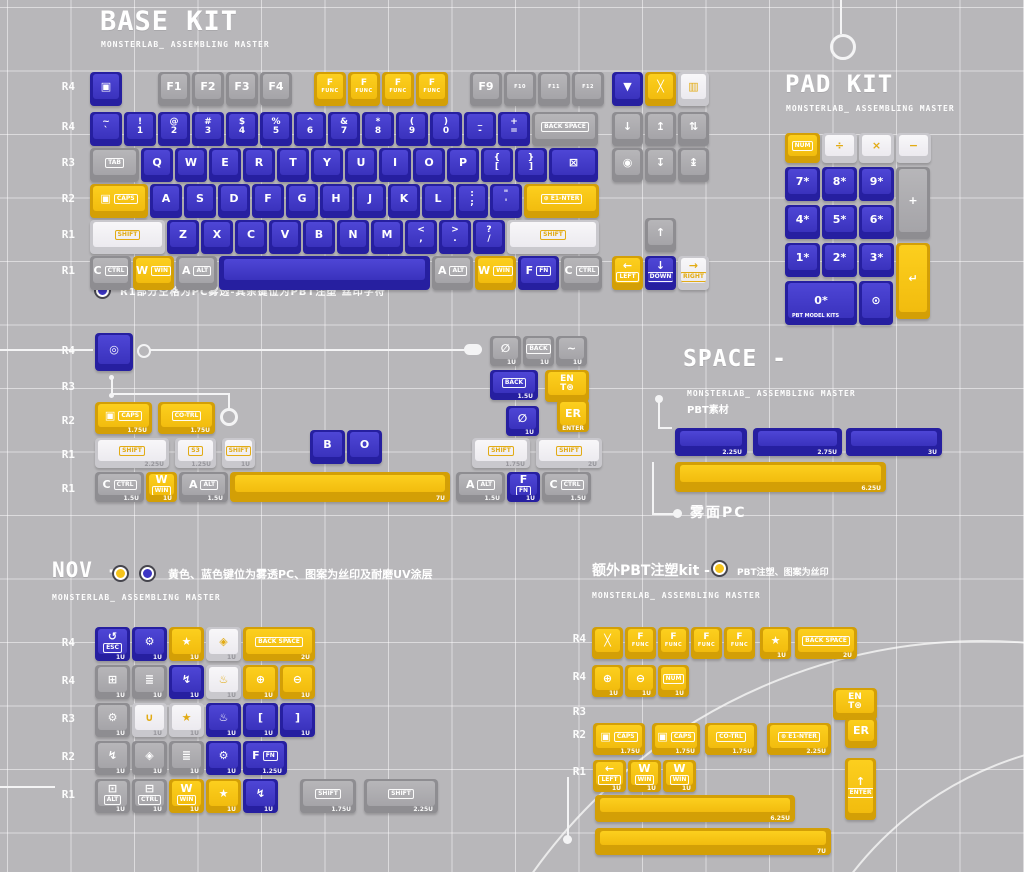  What do you see at coordinates (157, 165) in the screenshot?
I see `keycap: Q` at bounding box center [157, 165].